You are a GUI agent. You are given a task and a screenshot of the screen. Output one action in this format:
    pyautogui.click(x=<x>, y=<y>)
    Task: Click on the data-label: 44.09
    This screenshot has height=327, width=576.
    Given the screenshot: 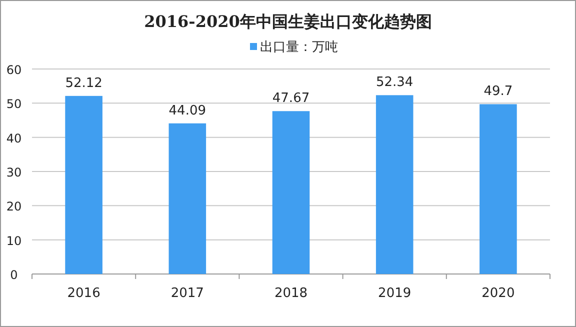 What is the action you would take?
    pyautogui.click(x=187, y=110)
    